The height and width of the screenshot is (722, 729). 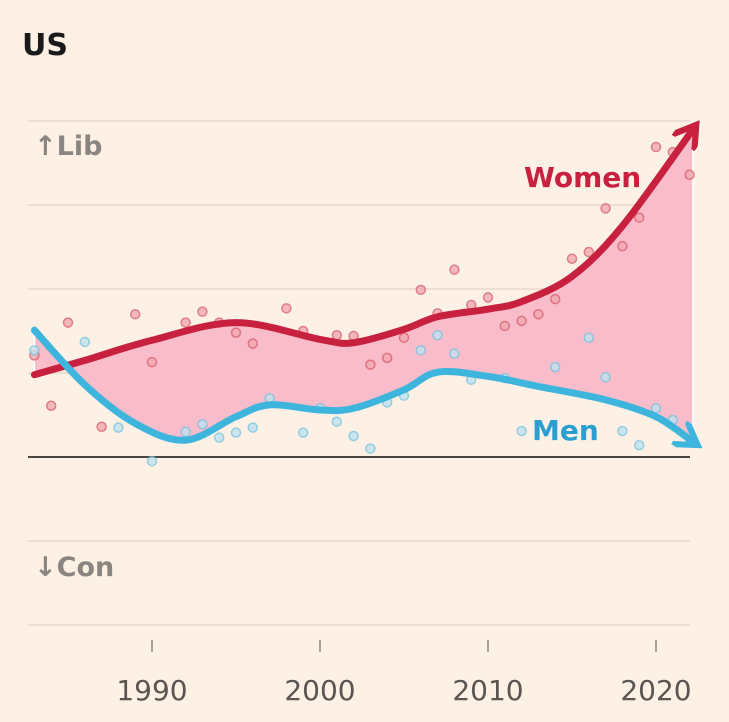 I want to click on legend-men: Men, so click(x=565, y=430).